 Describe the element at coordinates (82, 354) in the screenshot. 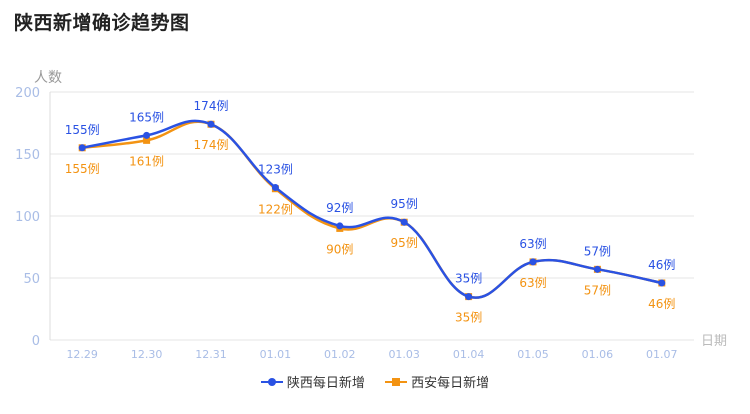

I see `x-tick-label: 12.29` at that location.